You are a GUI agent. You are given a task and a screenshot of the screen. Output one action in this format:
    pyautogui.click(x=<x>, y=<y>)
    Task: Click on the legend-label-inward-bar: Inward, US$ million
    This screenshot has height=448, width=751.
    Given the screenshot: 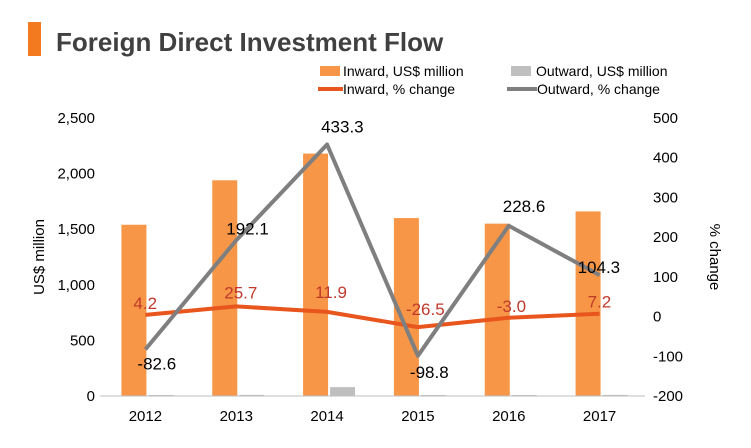 What is the action you would take?
    pyautogui.click(x=403, y=71)
    